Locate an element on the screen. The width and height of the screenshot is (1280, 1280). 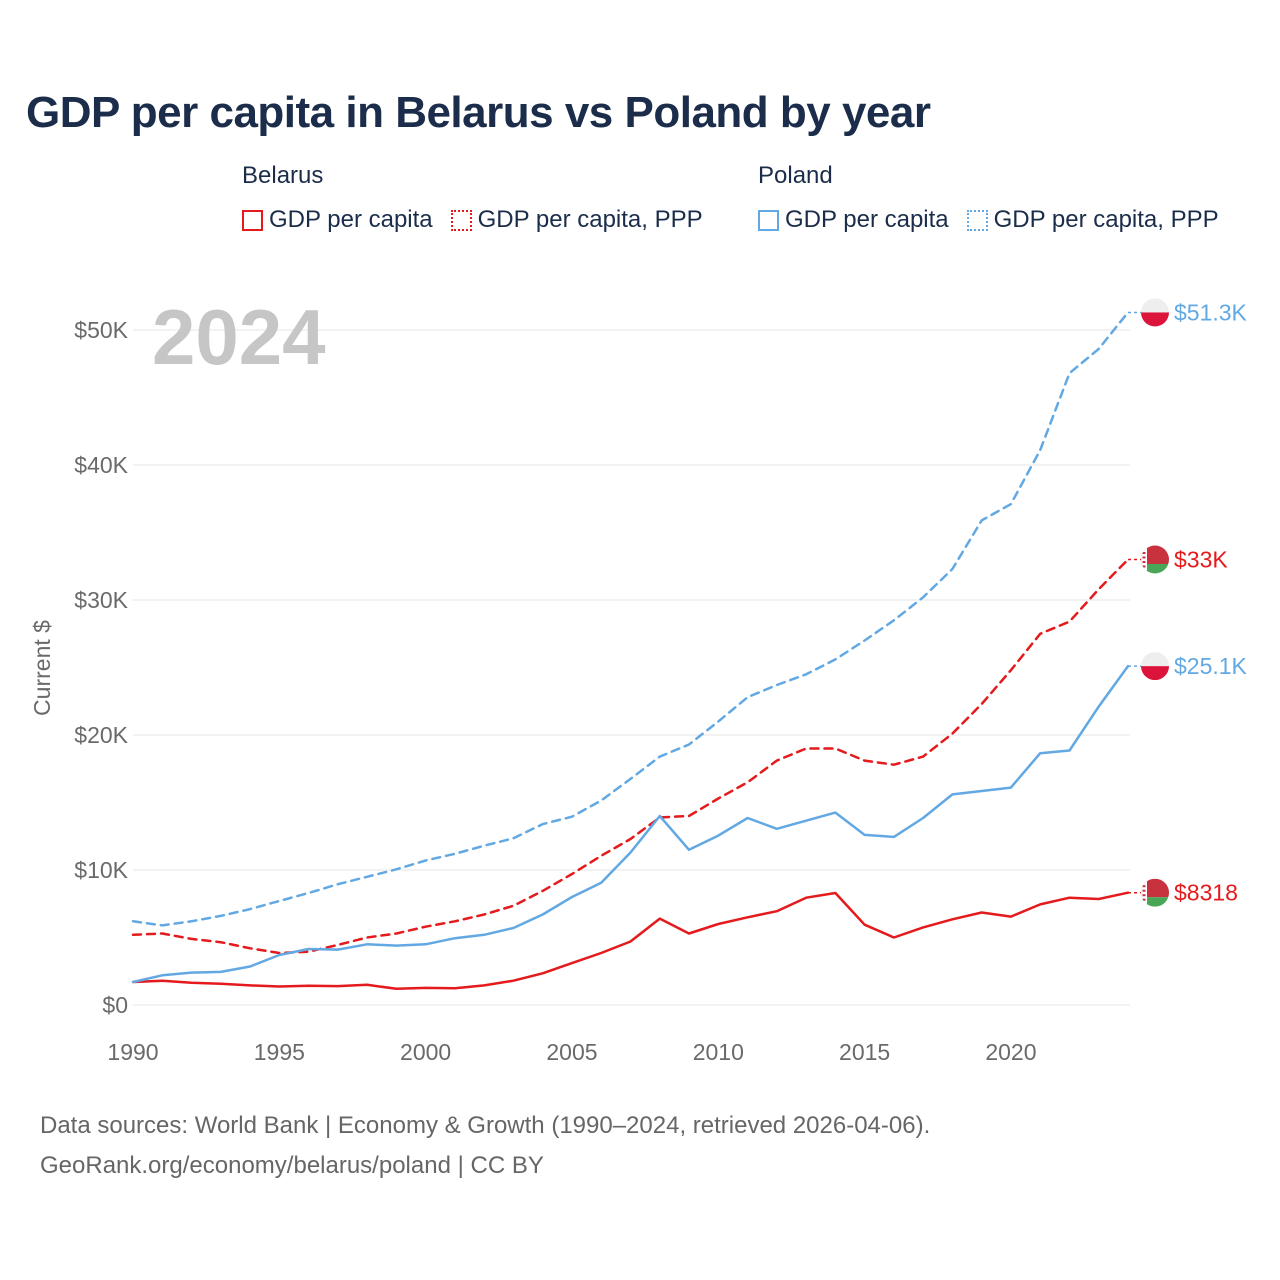
x-tick-label: 2005 is located at coordinates (571, 1052).